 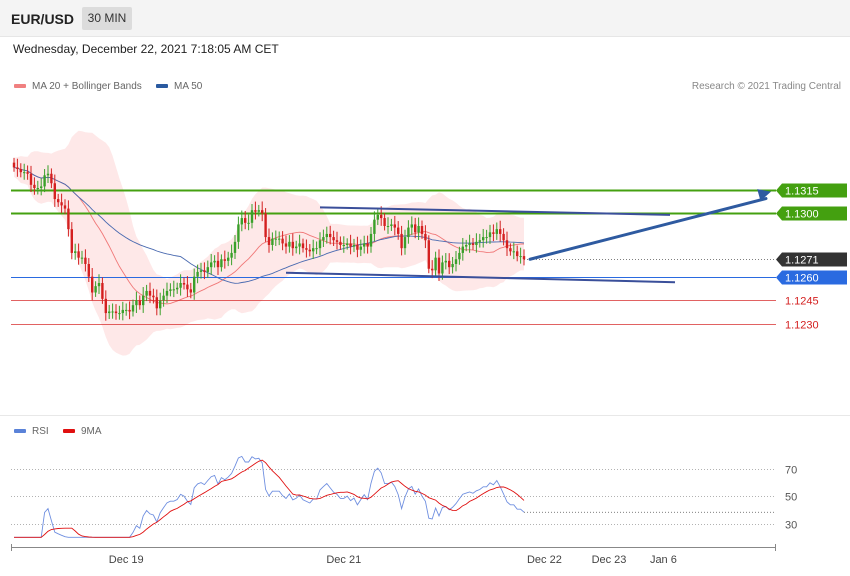 What do you see at coordinates (811, 259) in the screenshot?
I see `level-tag-1.1271` at bounding box center [811, 259].